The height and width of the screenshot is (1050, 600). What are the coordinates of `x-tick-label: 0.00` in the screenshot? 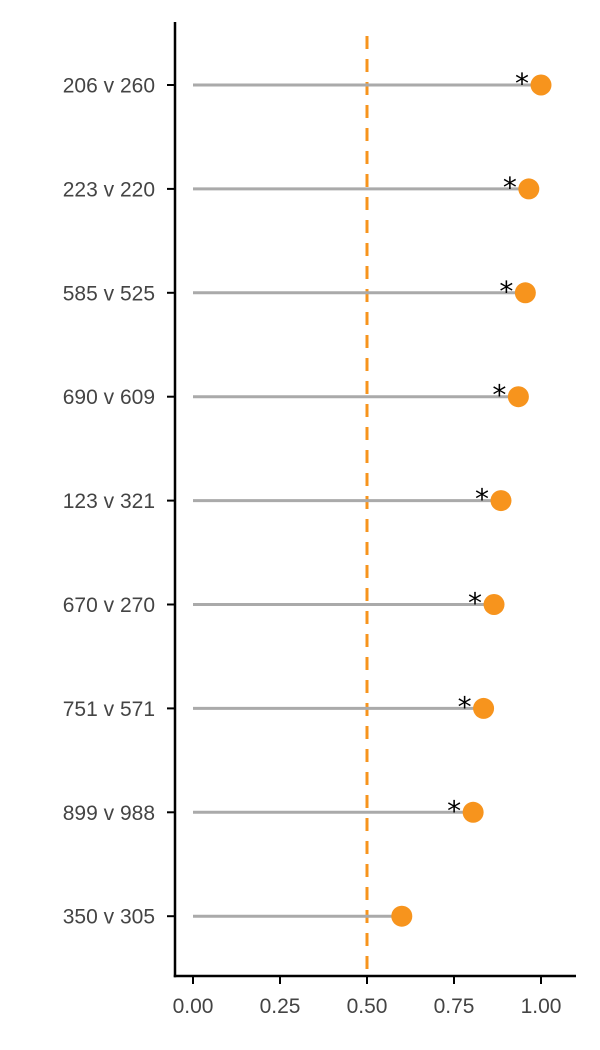 It's located at (193, 1006).